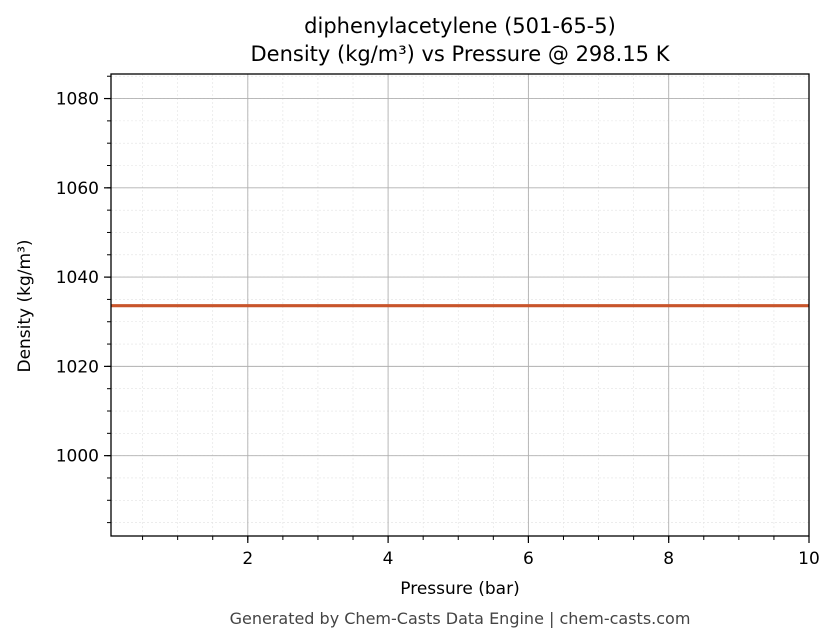 The image size is (836, 644). Describe the element at coordinates (460, 26) in the screenshot. I see `chart-title-line1: diphenylacetylene (501-65-5)` at that location.